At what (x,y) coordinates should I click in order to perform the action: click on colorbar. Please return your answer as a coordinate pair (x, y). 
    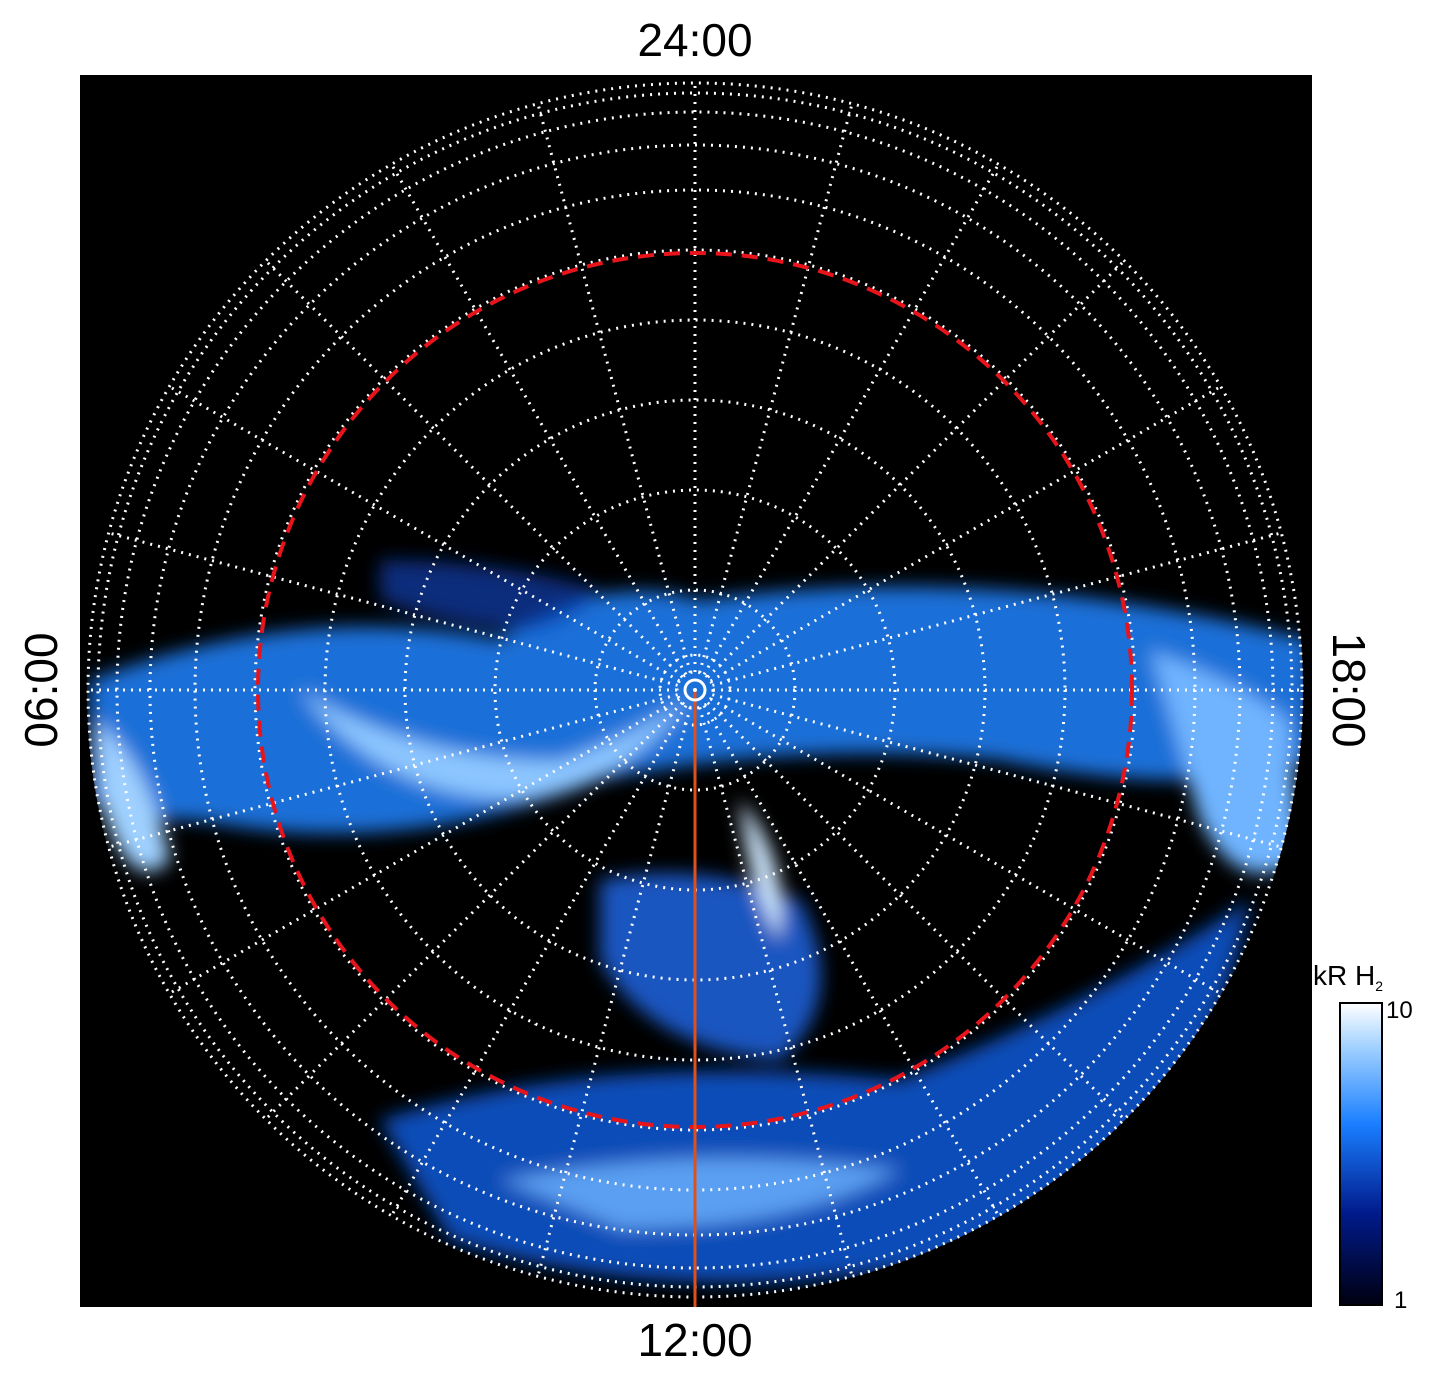
    Looking at the image, I should click on (1361, 1154).